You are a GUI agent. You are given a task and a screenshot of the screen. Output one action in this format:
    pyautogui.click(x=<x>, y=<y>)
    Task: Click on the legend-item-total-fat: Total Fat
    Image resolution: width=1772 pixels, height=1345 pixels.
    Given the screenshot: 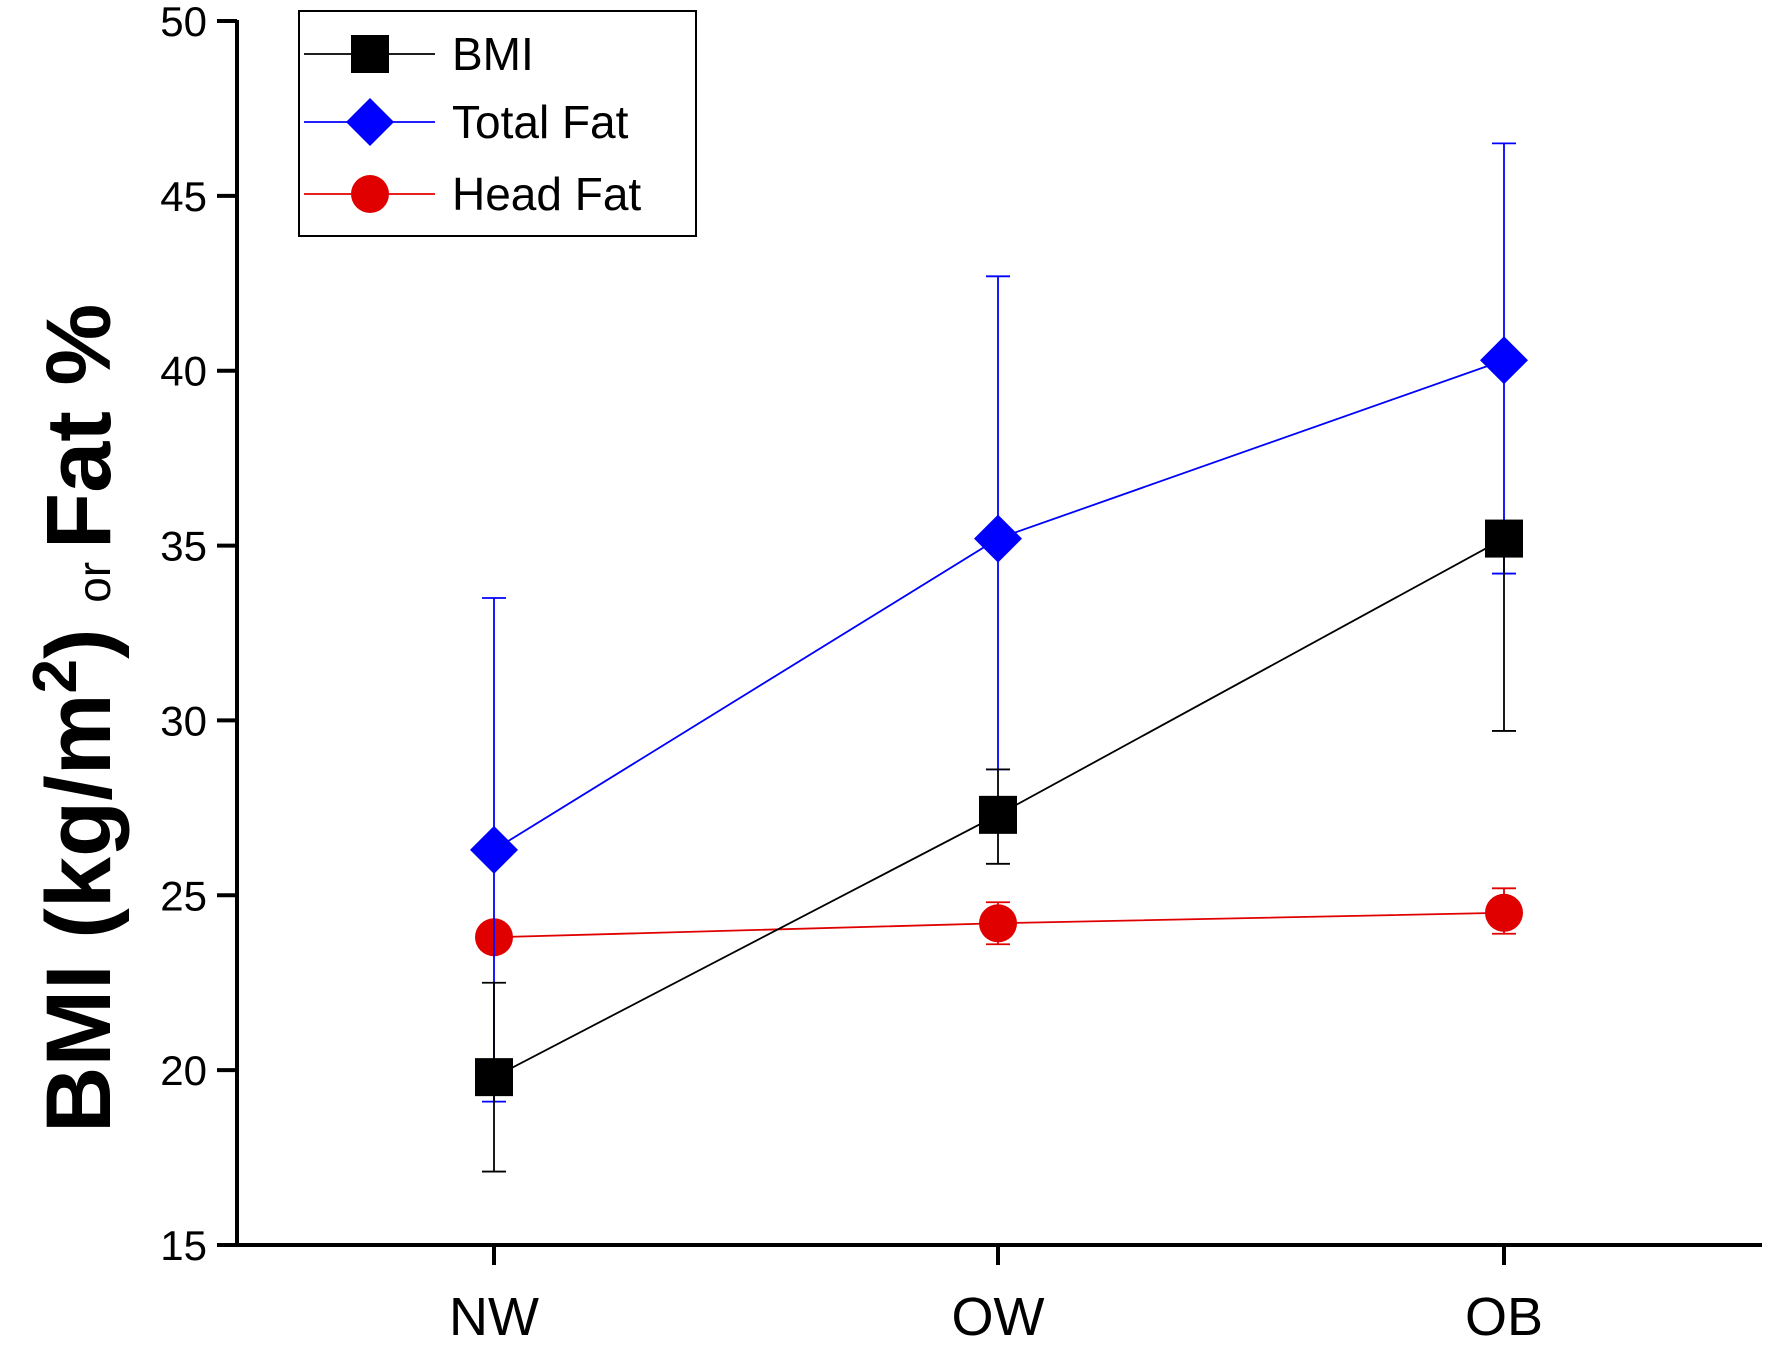 What is the action you would take?
    pyautogui.click(x=466, y=122)
    